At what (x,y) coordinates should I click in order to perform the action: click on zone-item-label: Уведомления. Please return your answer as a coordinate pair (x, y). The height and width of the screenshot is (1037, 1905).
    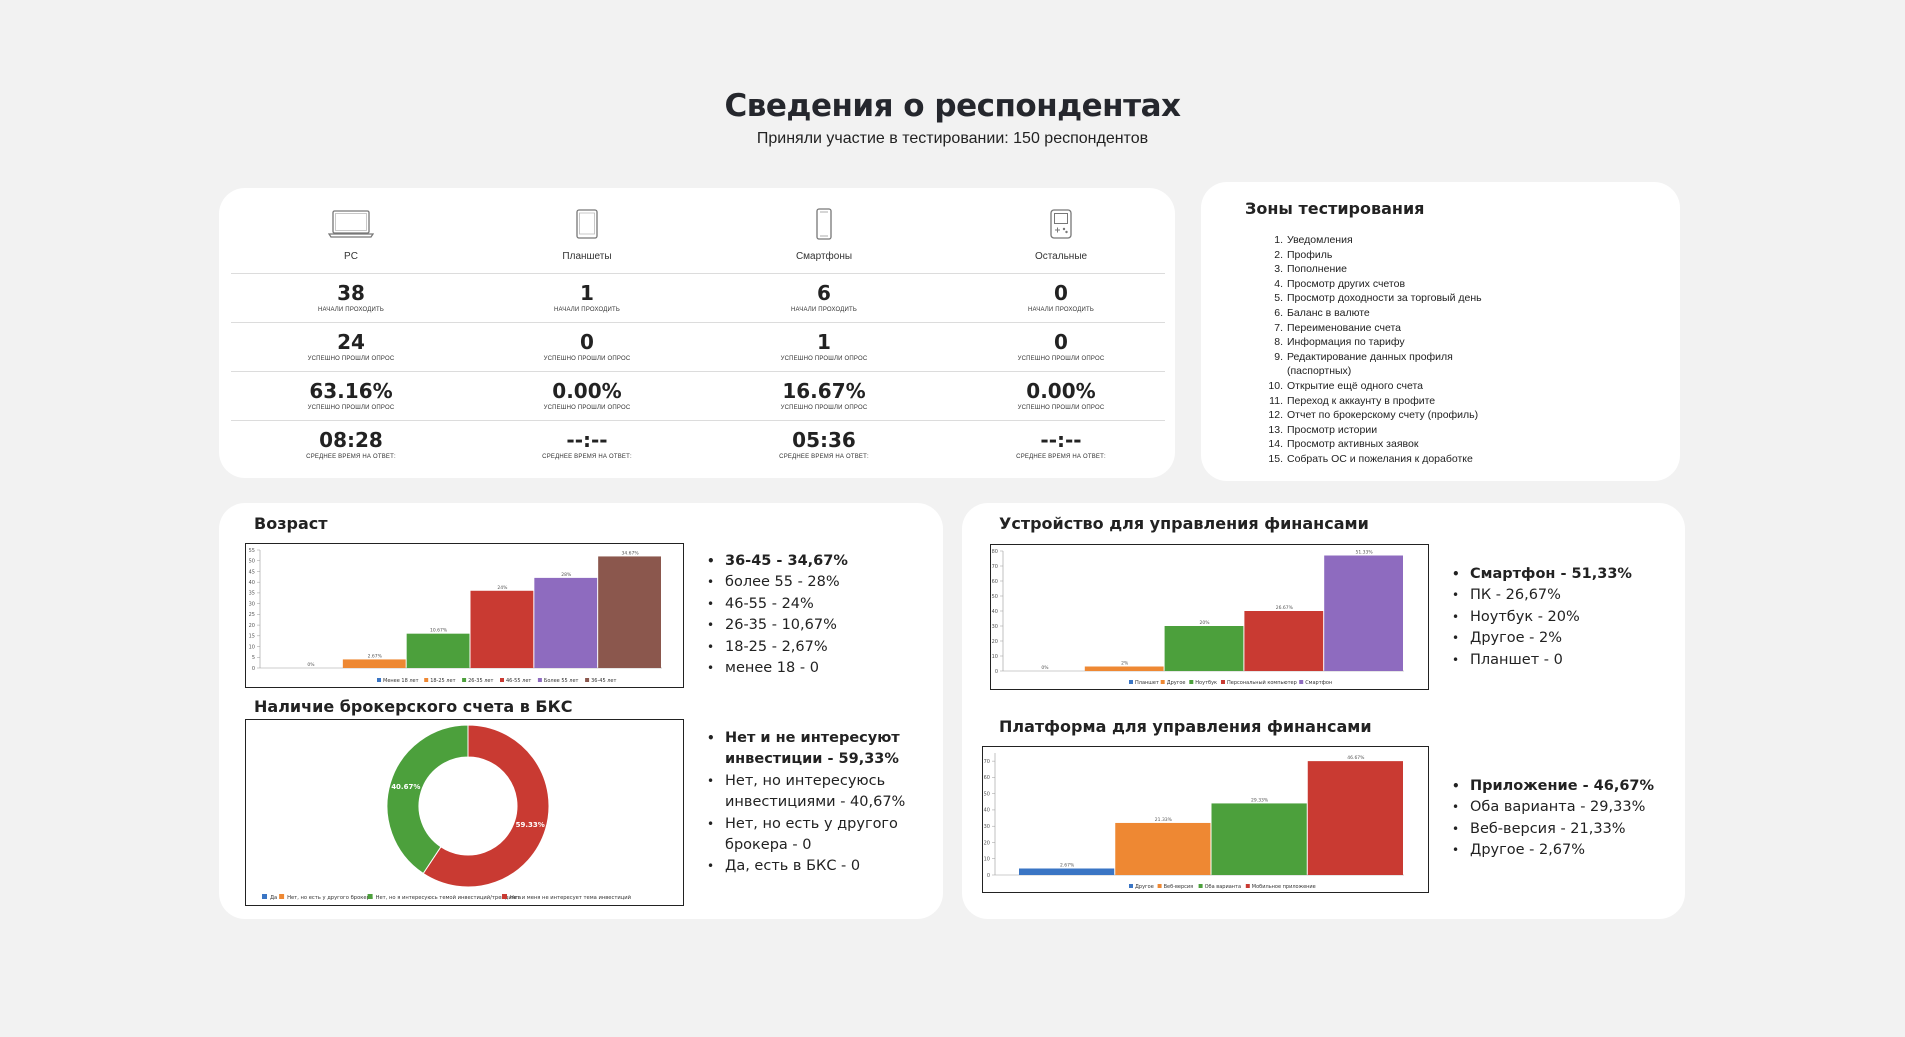
    Looking at the image, I should click on (1320, 240).